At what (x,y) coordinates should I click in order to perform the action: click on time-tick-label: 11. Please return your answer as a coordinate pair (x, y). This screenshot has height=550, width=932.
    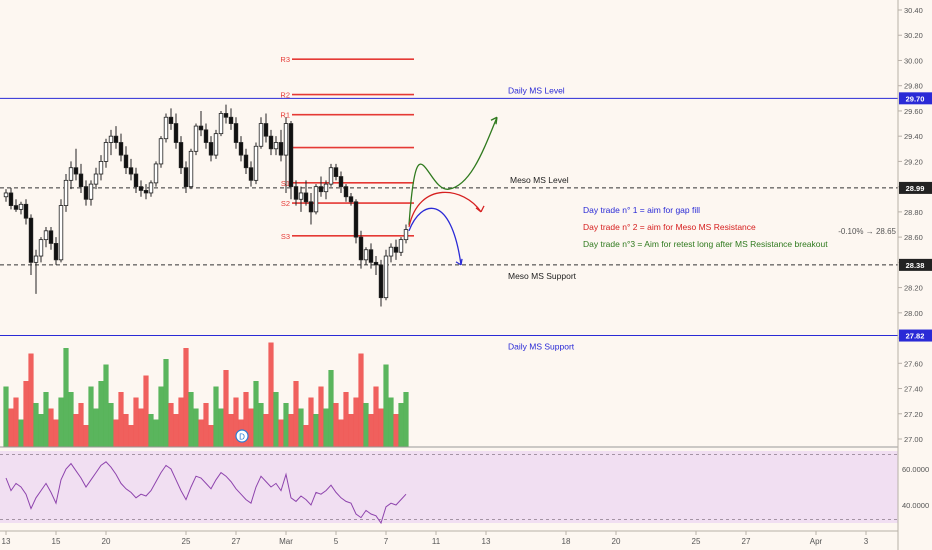
    Looking at the image, I should click on (436, 541).